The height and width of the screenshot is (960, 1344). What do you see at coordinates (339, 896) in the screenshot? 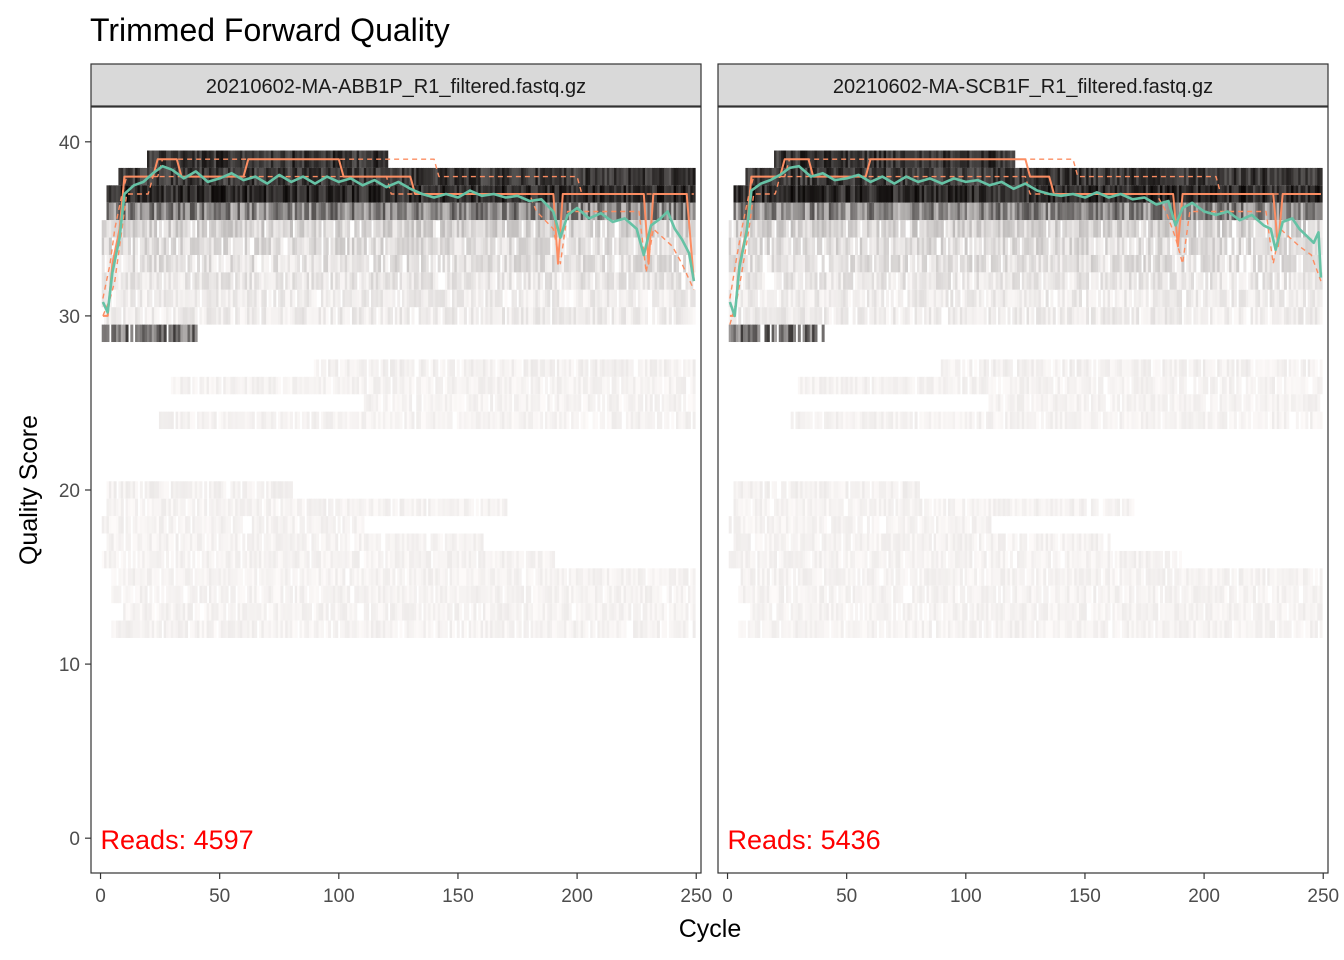
I see `x-tick-label: 100` at bounding box center [339, 896].